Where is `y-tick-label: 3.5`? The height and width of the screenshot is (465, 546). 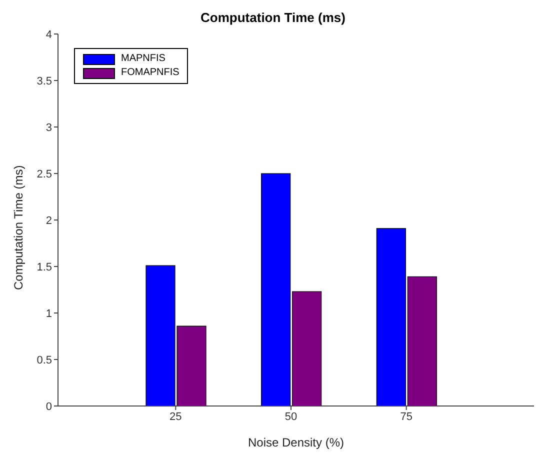 y-tick-label: 3.5 is located at coordinates (44, 81).